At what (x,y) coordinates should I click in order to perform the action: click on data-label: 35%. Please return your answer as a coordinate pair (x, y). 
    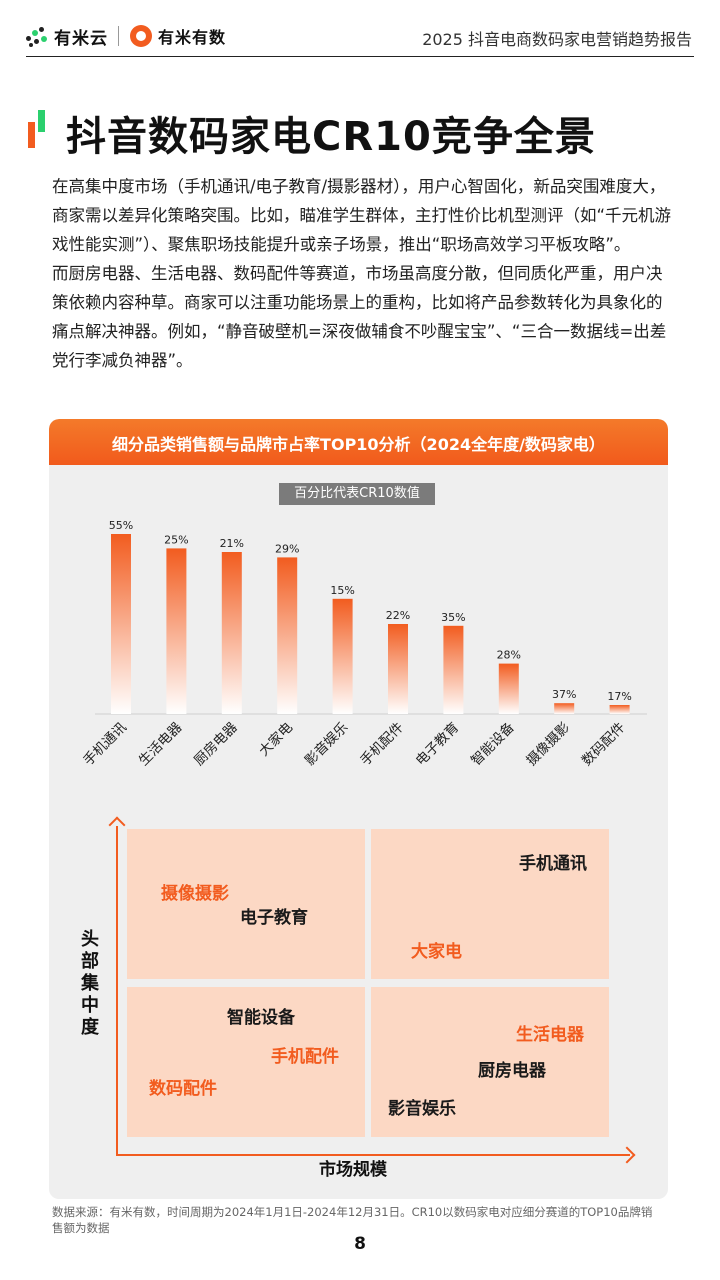
    Looking at the image, I should click on (453, 617).